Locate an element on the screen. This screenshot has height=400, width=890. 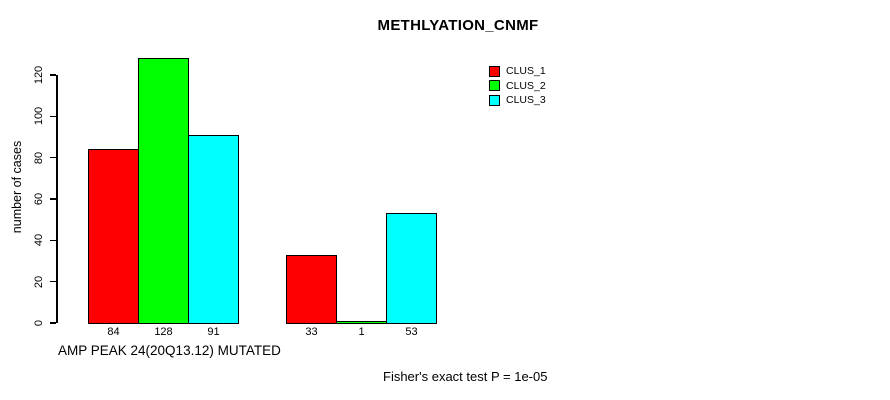
legend-item: CLUS_2 is located at coordinates (517, 86).